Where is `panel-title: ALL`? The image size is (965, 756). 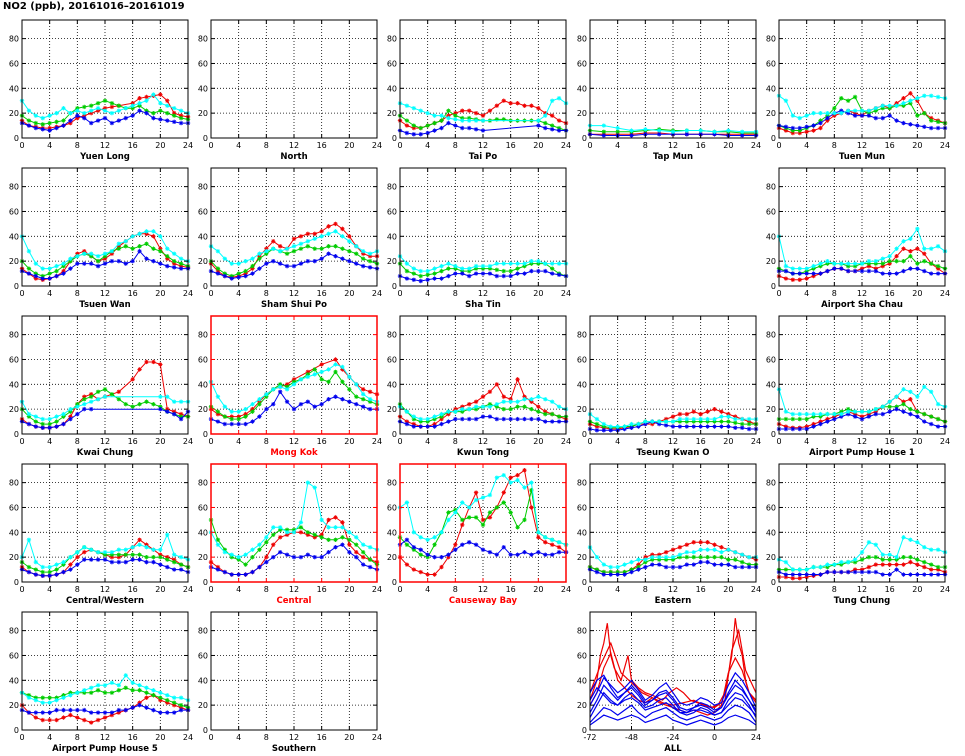
panel-title: ALL is located at coordinates (673, 749).